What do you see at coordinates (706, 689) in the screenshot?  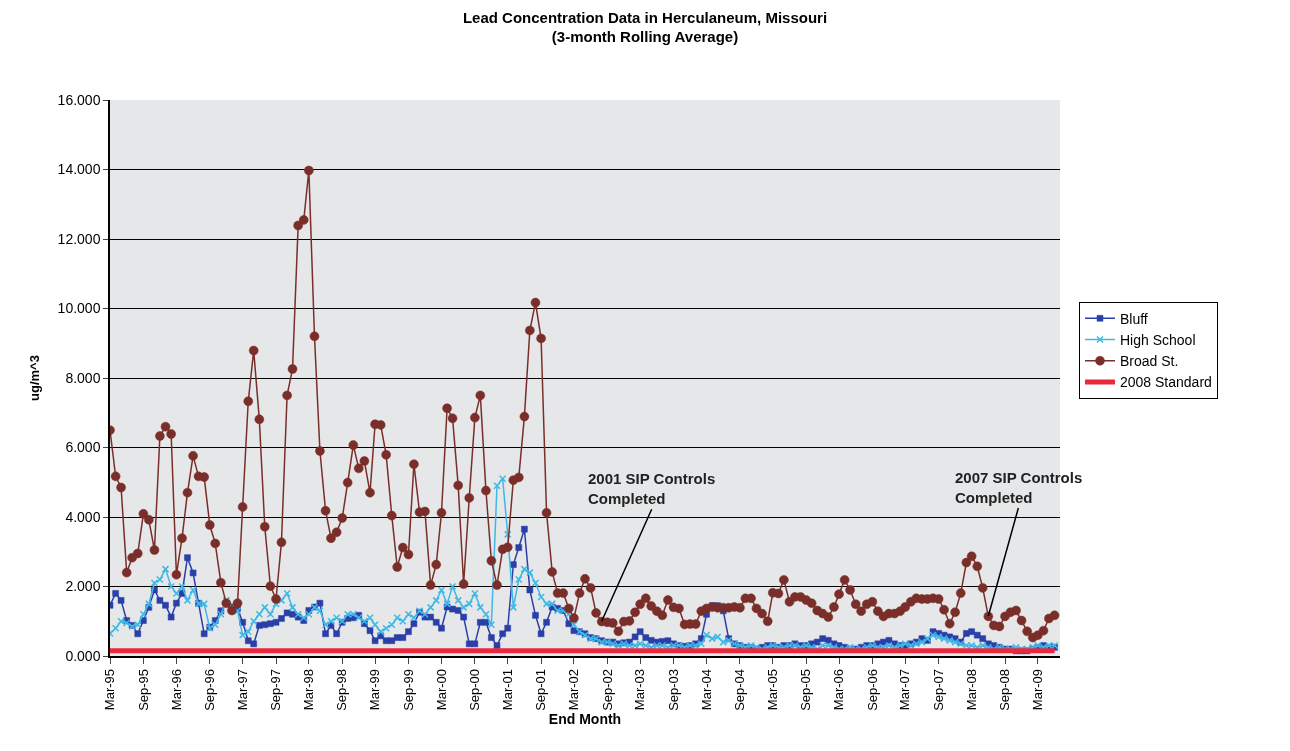 I see `x-tick-label: Mar-04` at bounding box center [706, 689].